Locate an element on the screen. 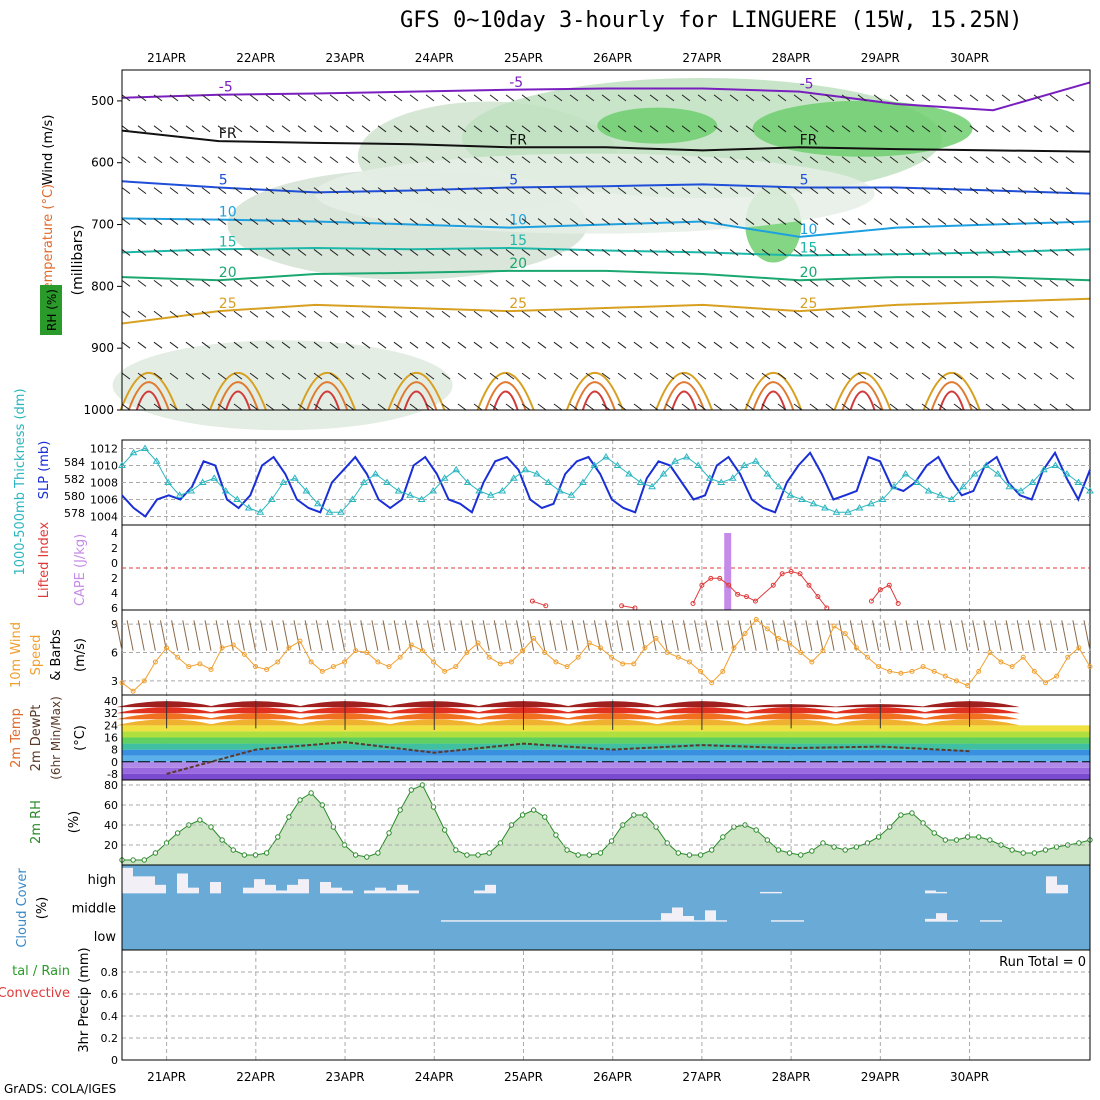 The width and height of the screenshot is (1100, 1100). cape-bar is located at coordinates (728, 571).